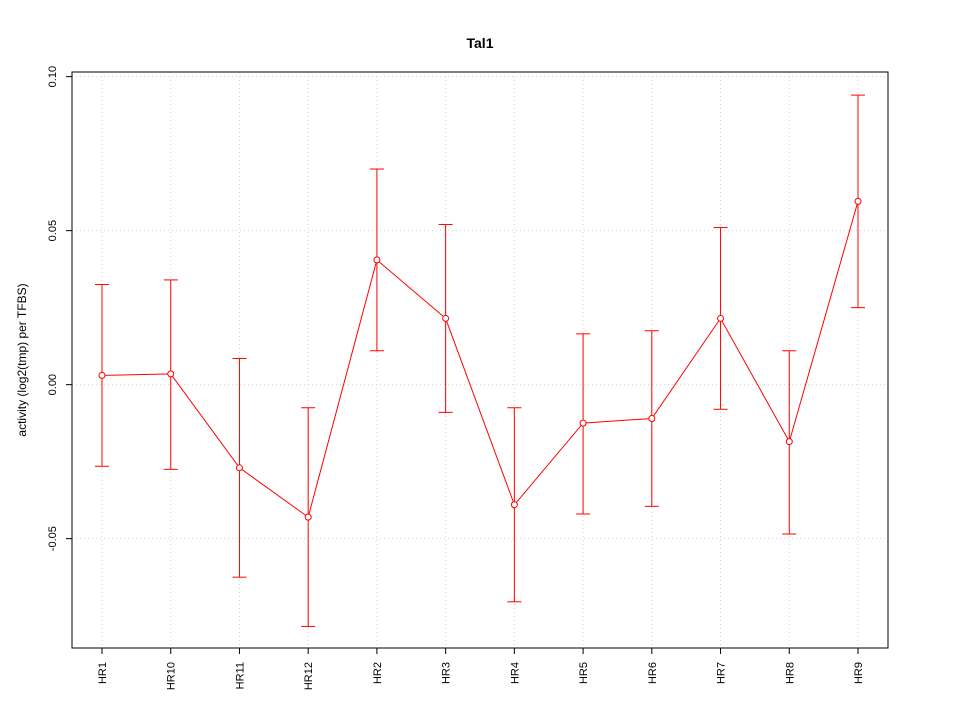 Image resolution: width=960 pixels, height=720 pixels. Describe the element at coordinates (53, 230) in the screenshot. I see `y-tick-label: 0.05` at that location.